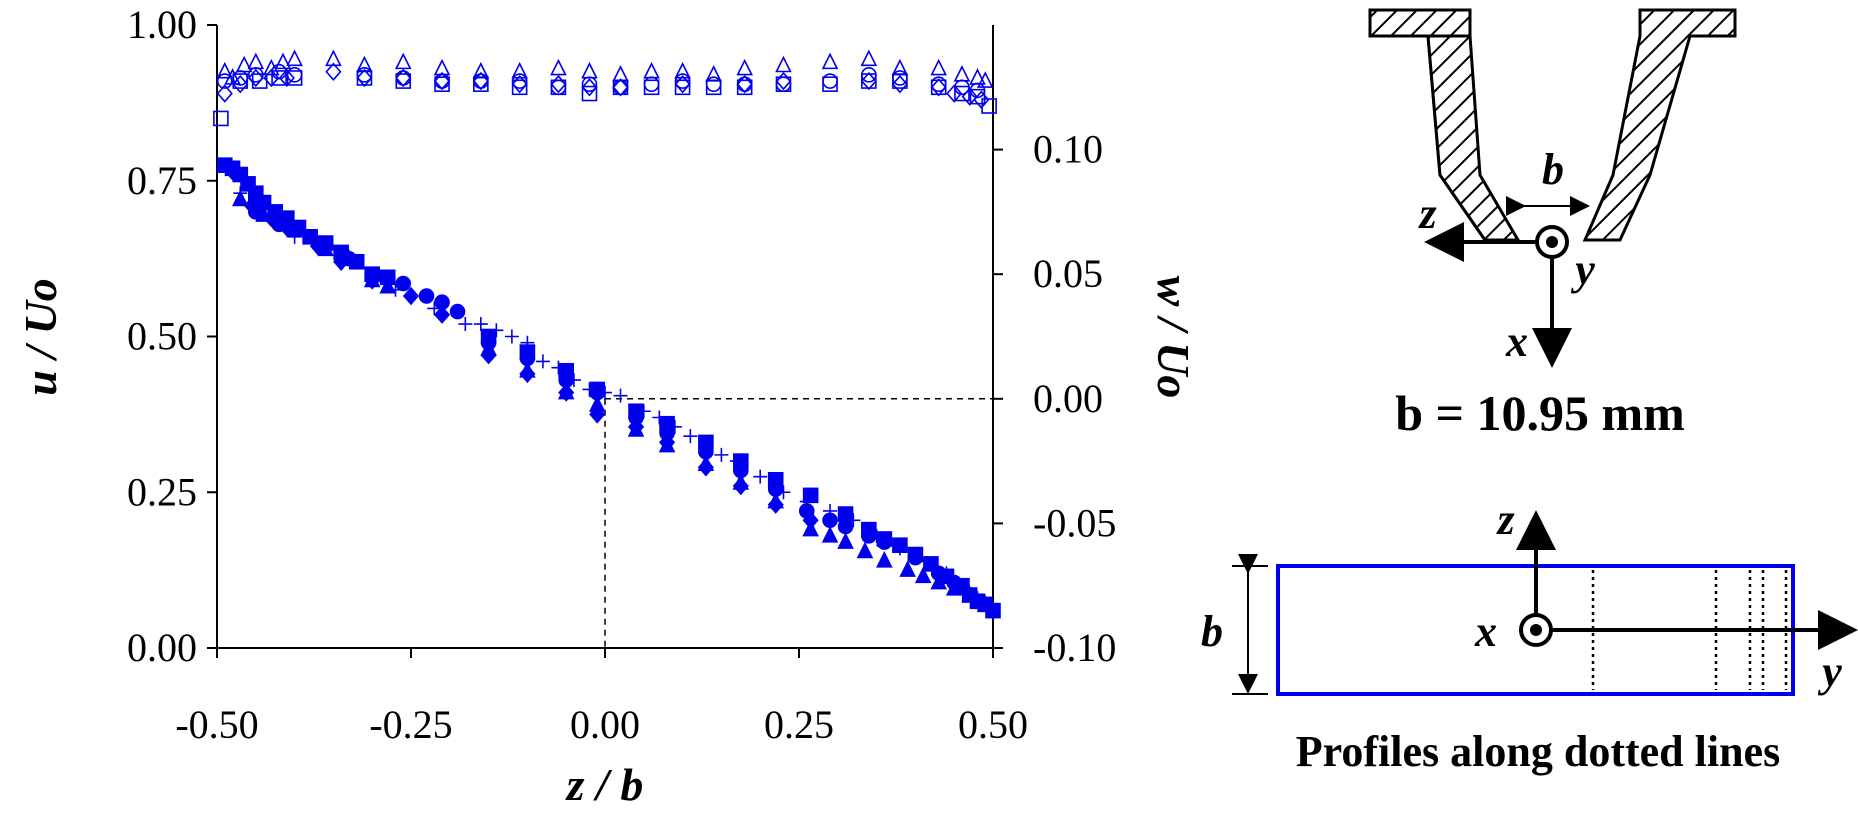 Image resolution: width=1858 pixels, height=813 pixels. Describe the element at coordinates (605, 68) in the screenshot. I see `series-open-triangle` at that location.